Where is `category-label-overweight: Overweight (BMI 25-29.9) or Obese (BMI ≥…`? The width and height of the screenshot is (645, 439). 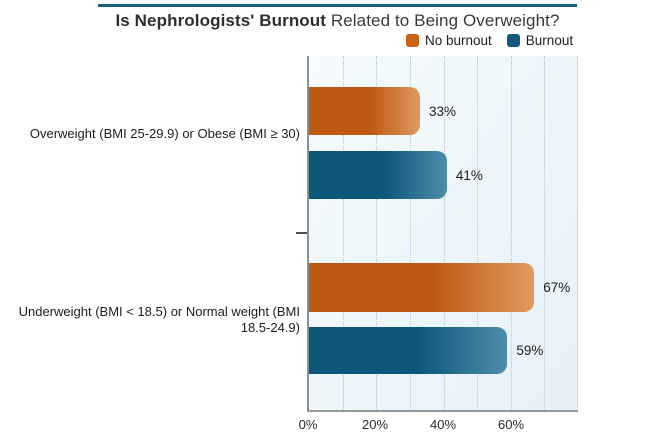
category-label-overweight: Overweight (BMI 25-29.9) or Obese (BMI ≥… is located at coordinates (164, 133).